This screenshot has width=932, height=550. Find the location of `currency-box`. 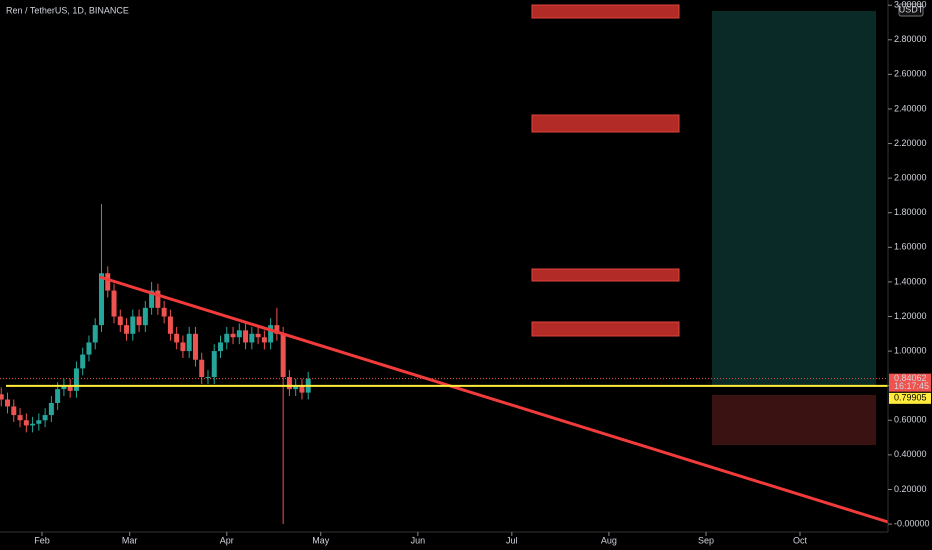

currency-box is located at coordinates (911, 10).